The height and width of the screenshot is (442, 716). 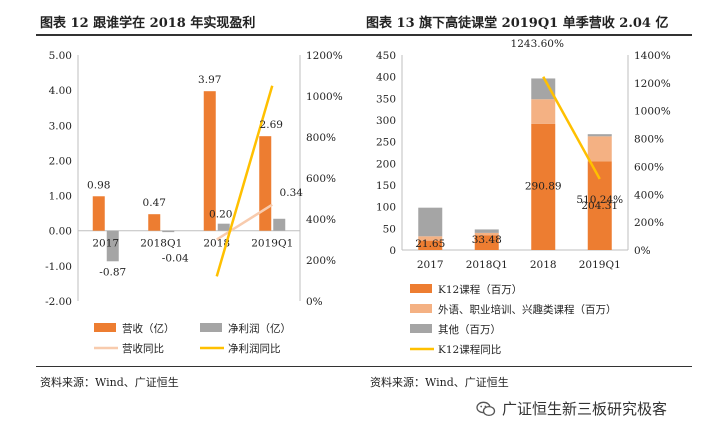 I want to click on chart1-right-tick: 600%, so click(x=321, y=179).